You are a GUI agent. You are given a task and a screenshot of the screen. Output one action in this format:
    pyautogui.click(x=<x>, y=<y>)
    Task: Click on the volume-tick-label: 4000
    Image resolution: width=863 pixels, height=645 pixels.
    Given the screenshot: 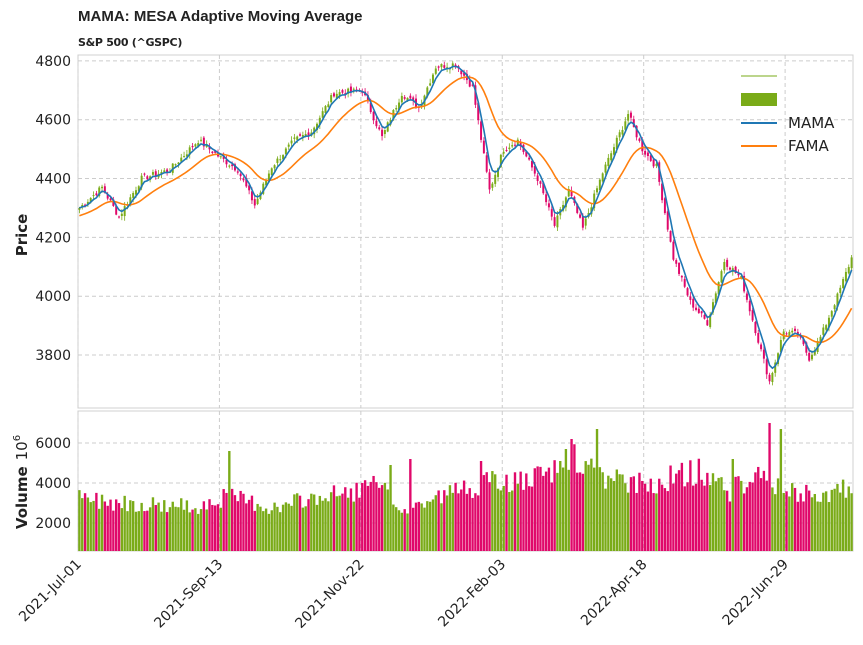 What is the action you would take?
    pyautogui.click(x=53, y=484)
    